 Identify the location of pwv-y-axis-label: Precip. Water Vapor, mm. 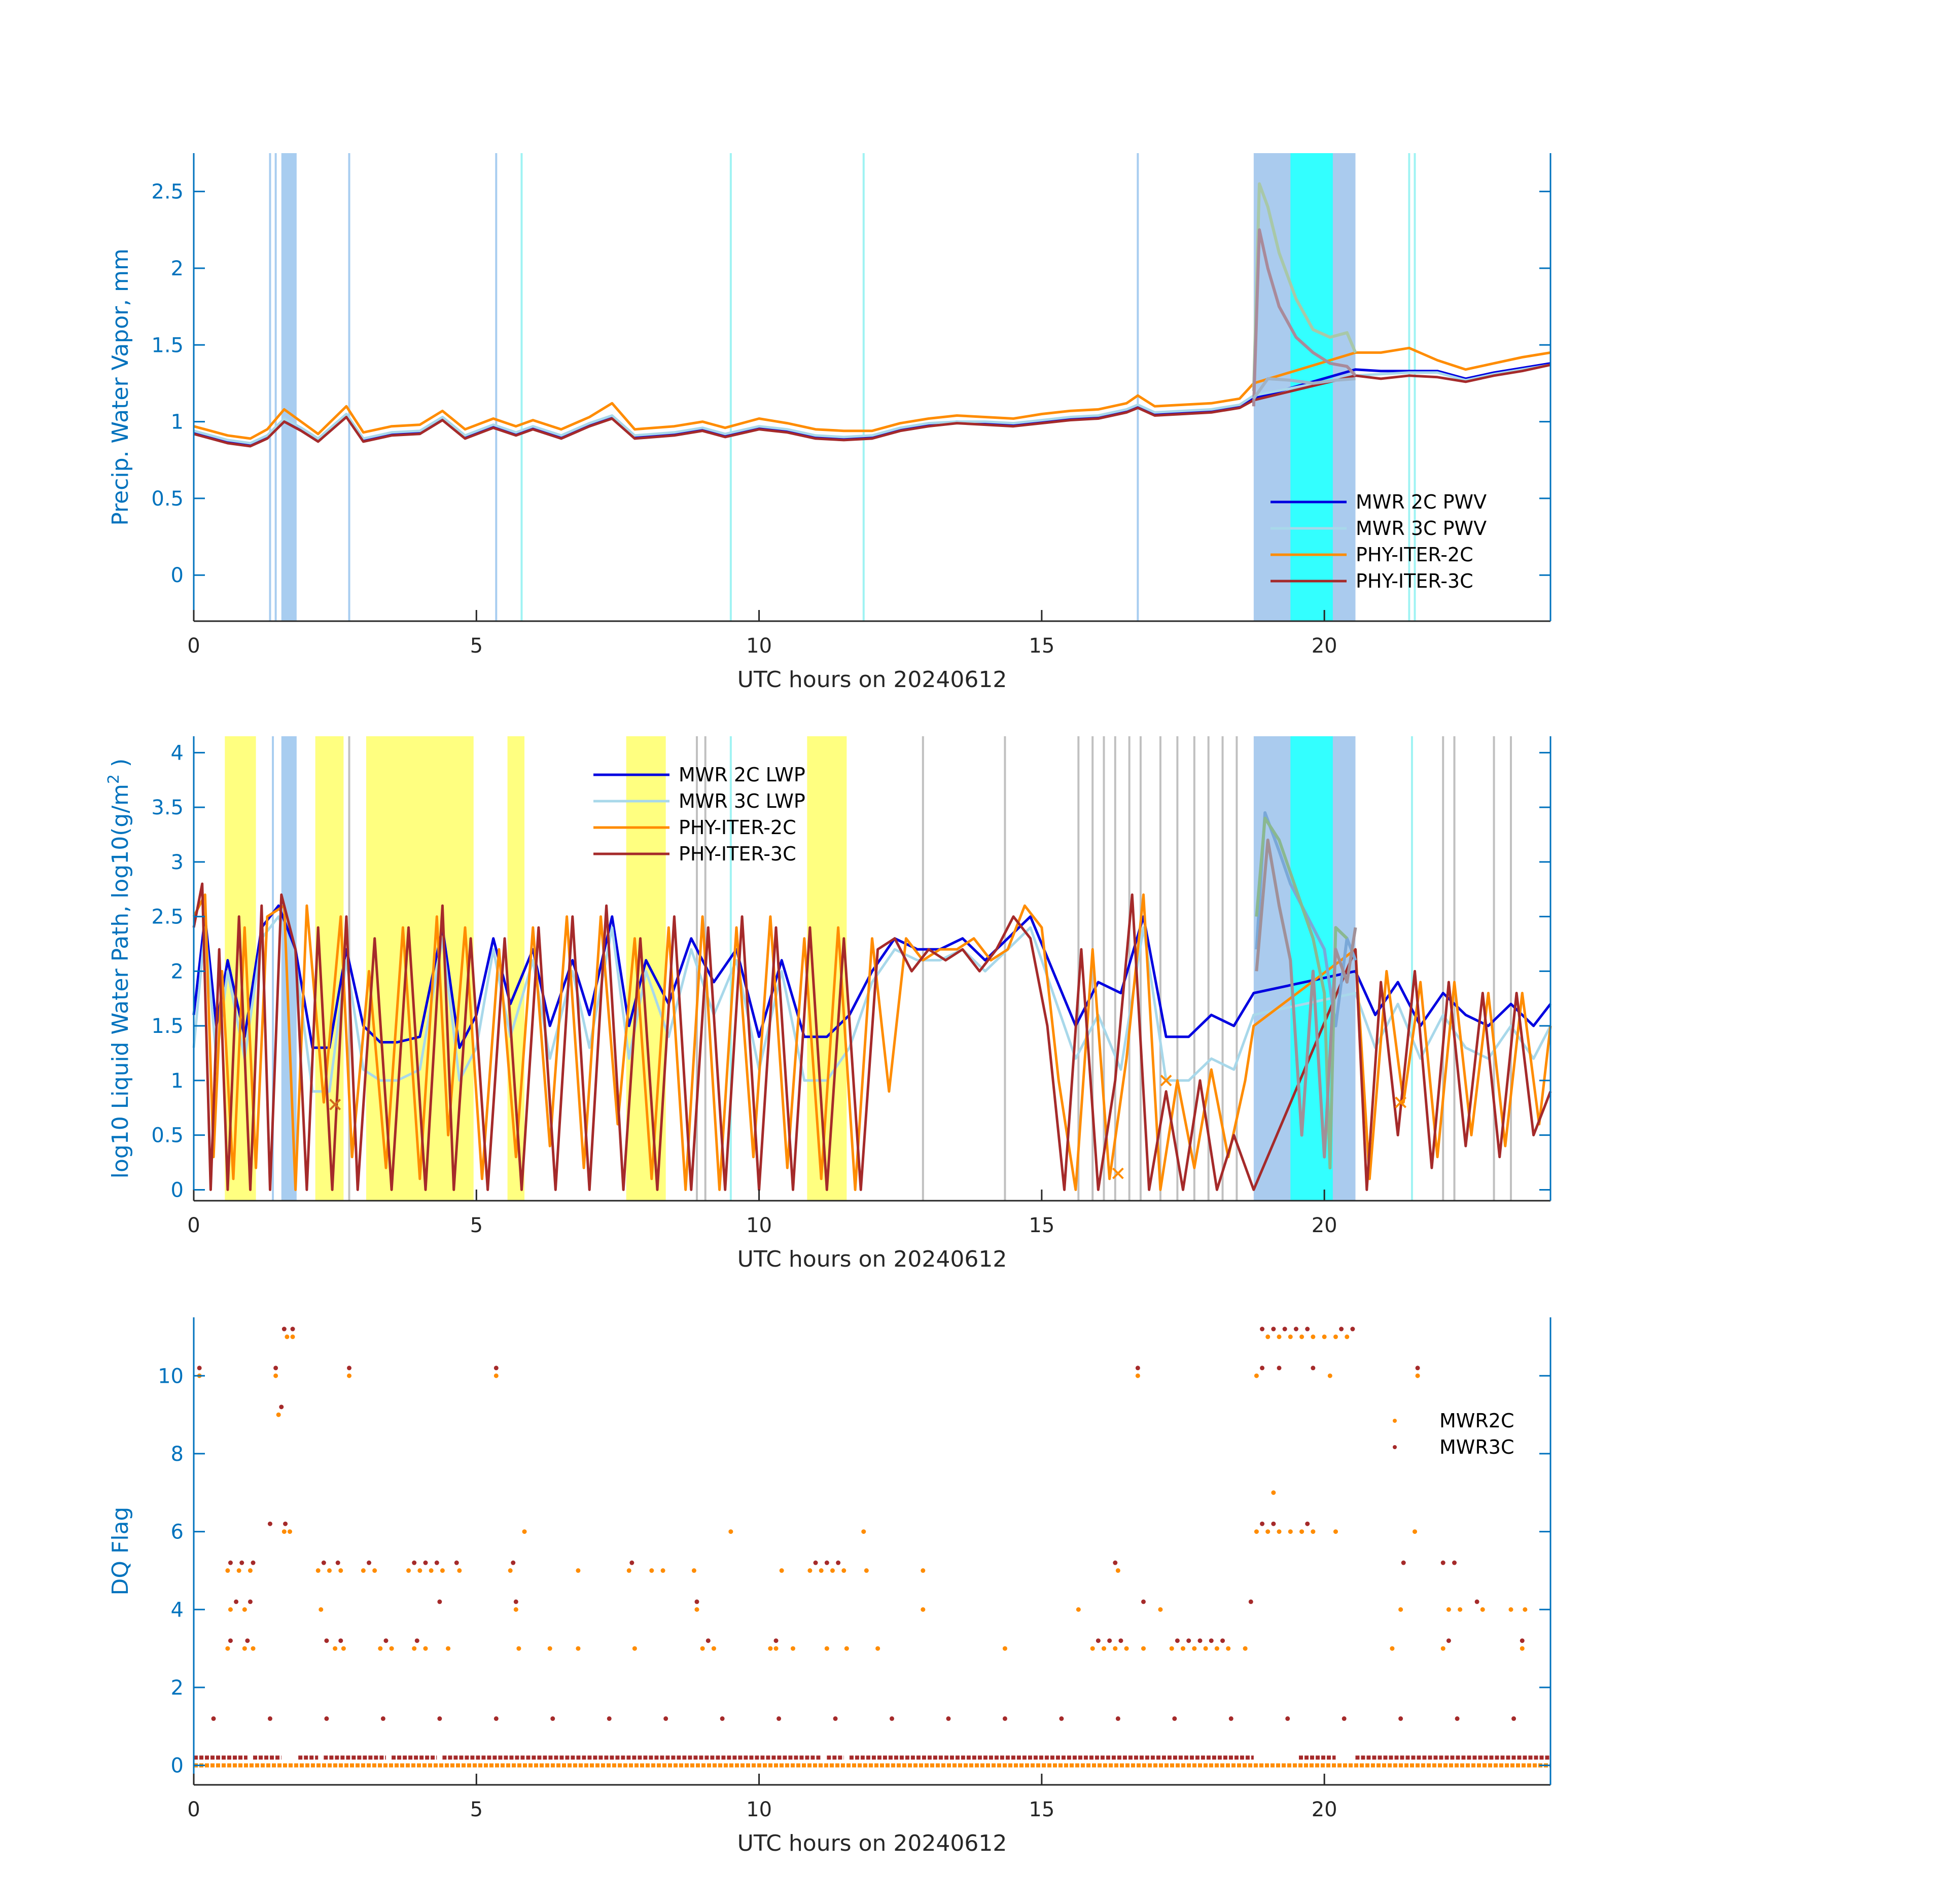
(120, 387).